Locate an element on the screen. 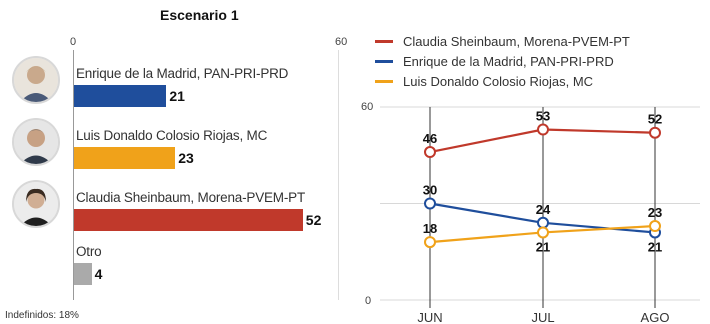 The width and height of the screenshot is (710, 324). legend-item: Luis Donaldo Colosio Riojas, MC is located at coordinates (484, 81).